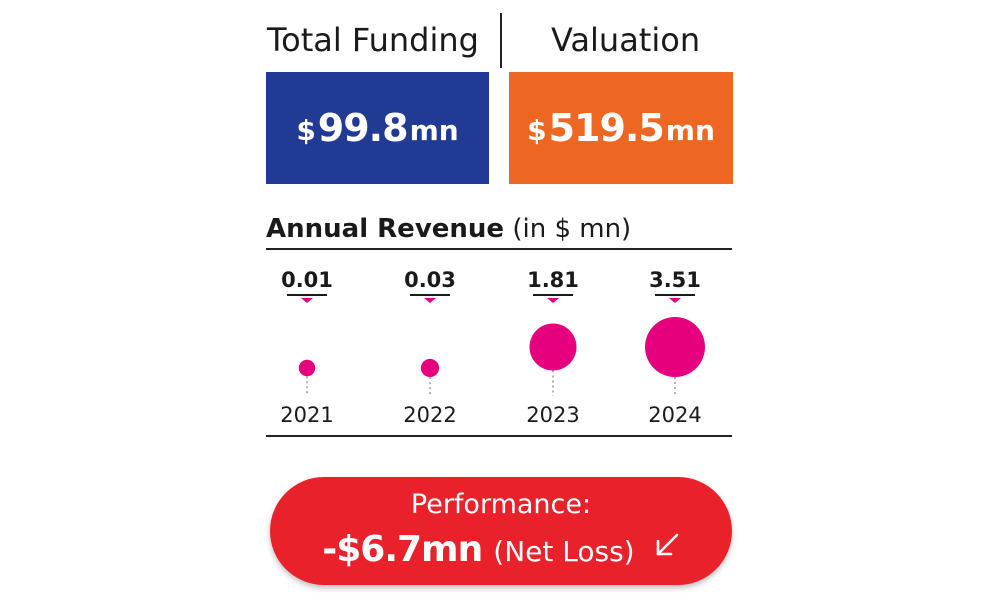  What do you see at coordinates (429, 415) in the screenshot?
I see `year-label: 2022` at bounding box center [429, 415].